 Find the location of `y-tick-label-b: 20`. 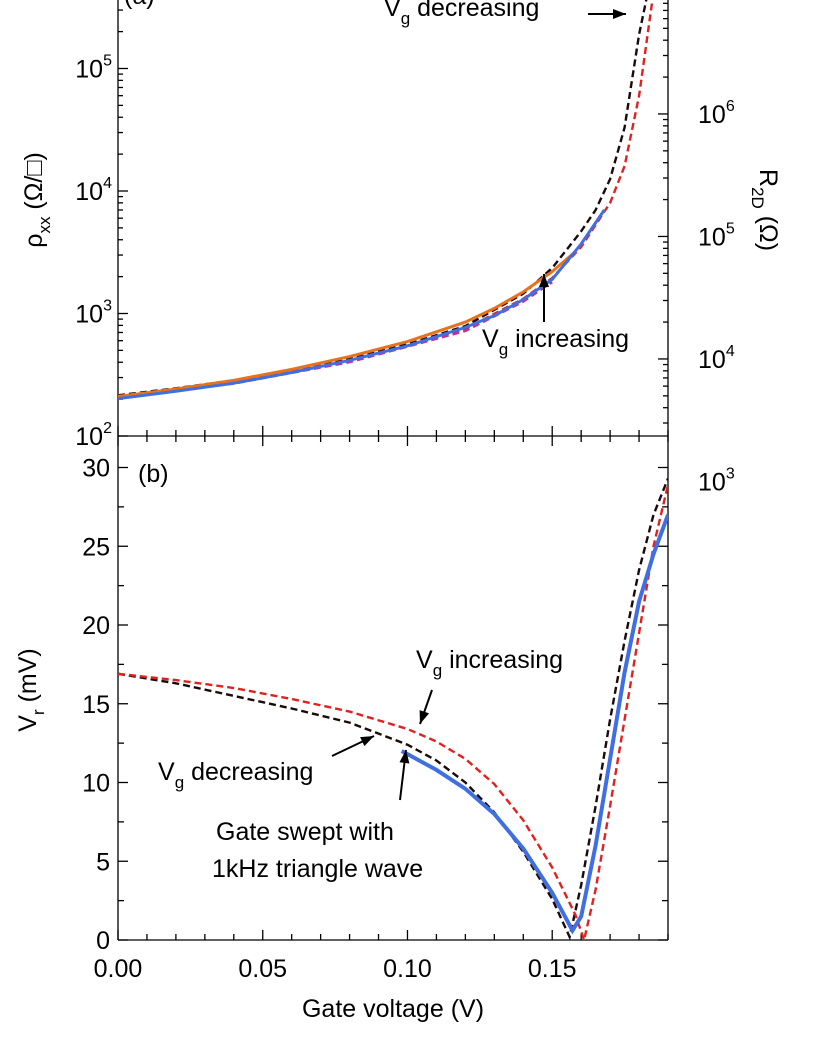

y-tick-label-b: 20 is located at coordinates (96, 626).